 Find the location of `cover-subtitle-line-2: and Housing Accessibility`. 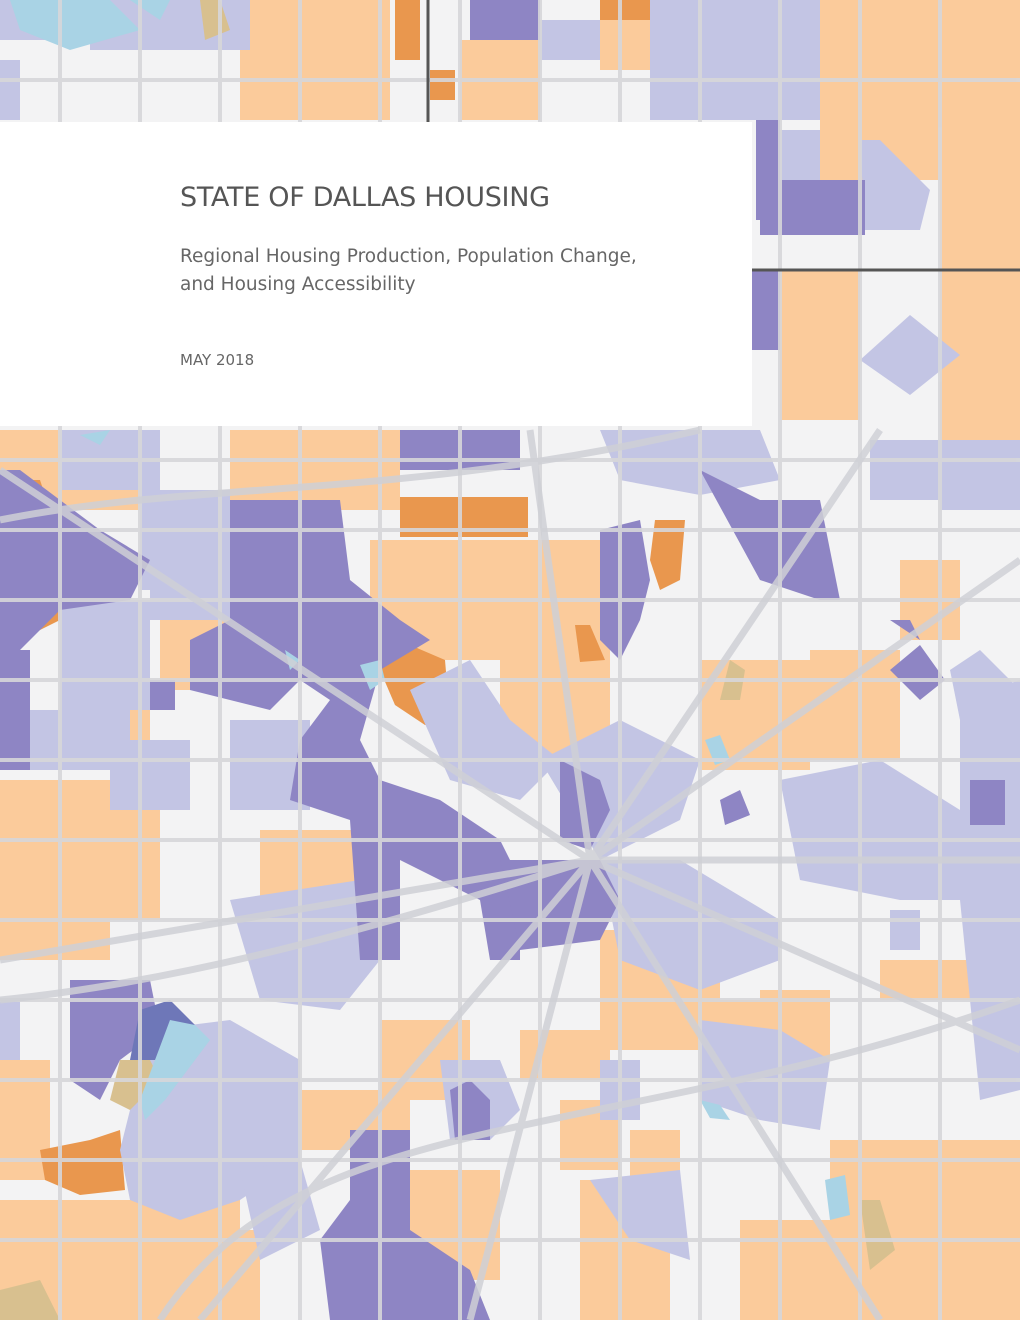

cover-subtitle-line-2: and Housing Accessibility is located at coordinates (298, 284).